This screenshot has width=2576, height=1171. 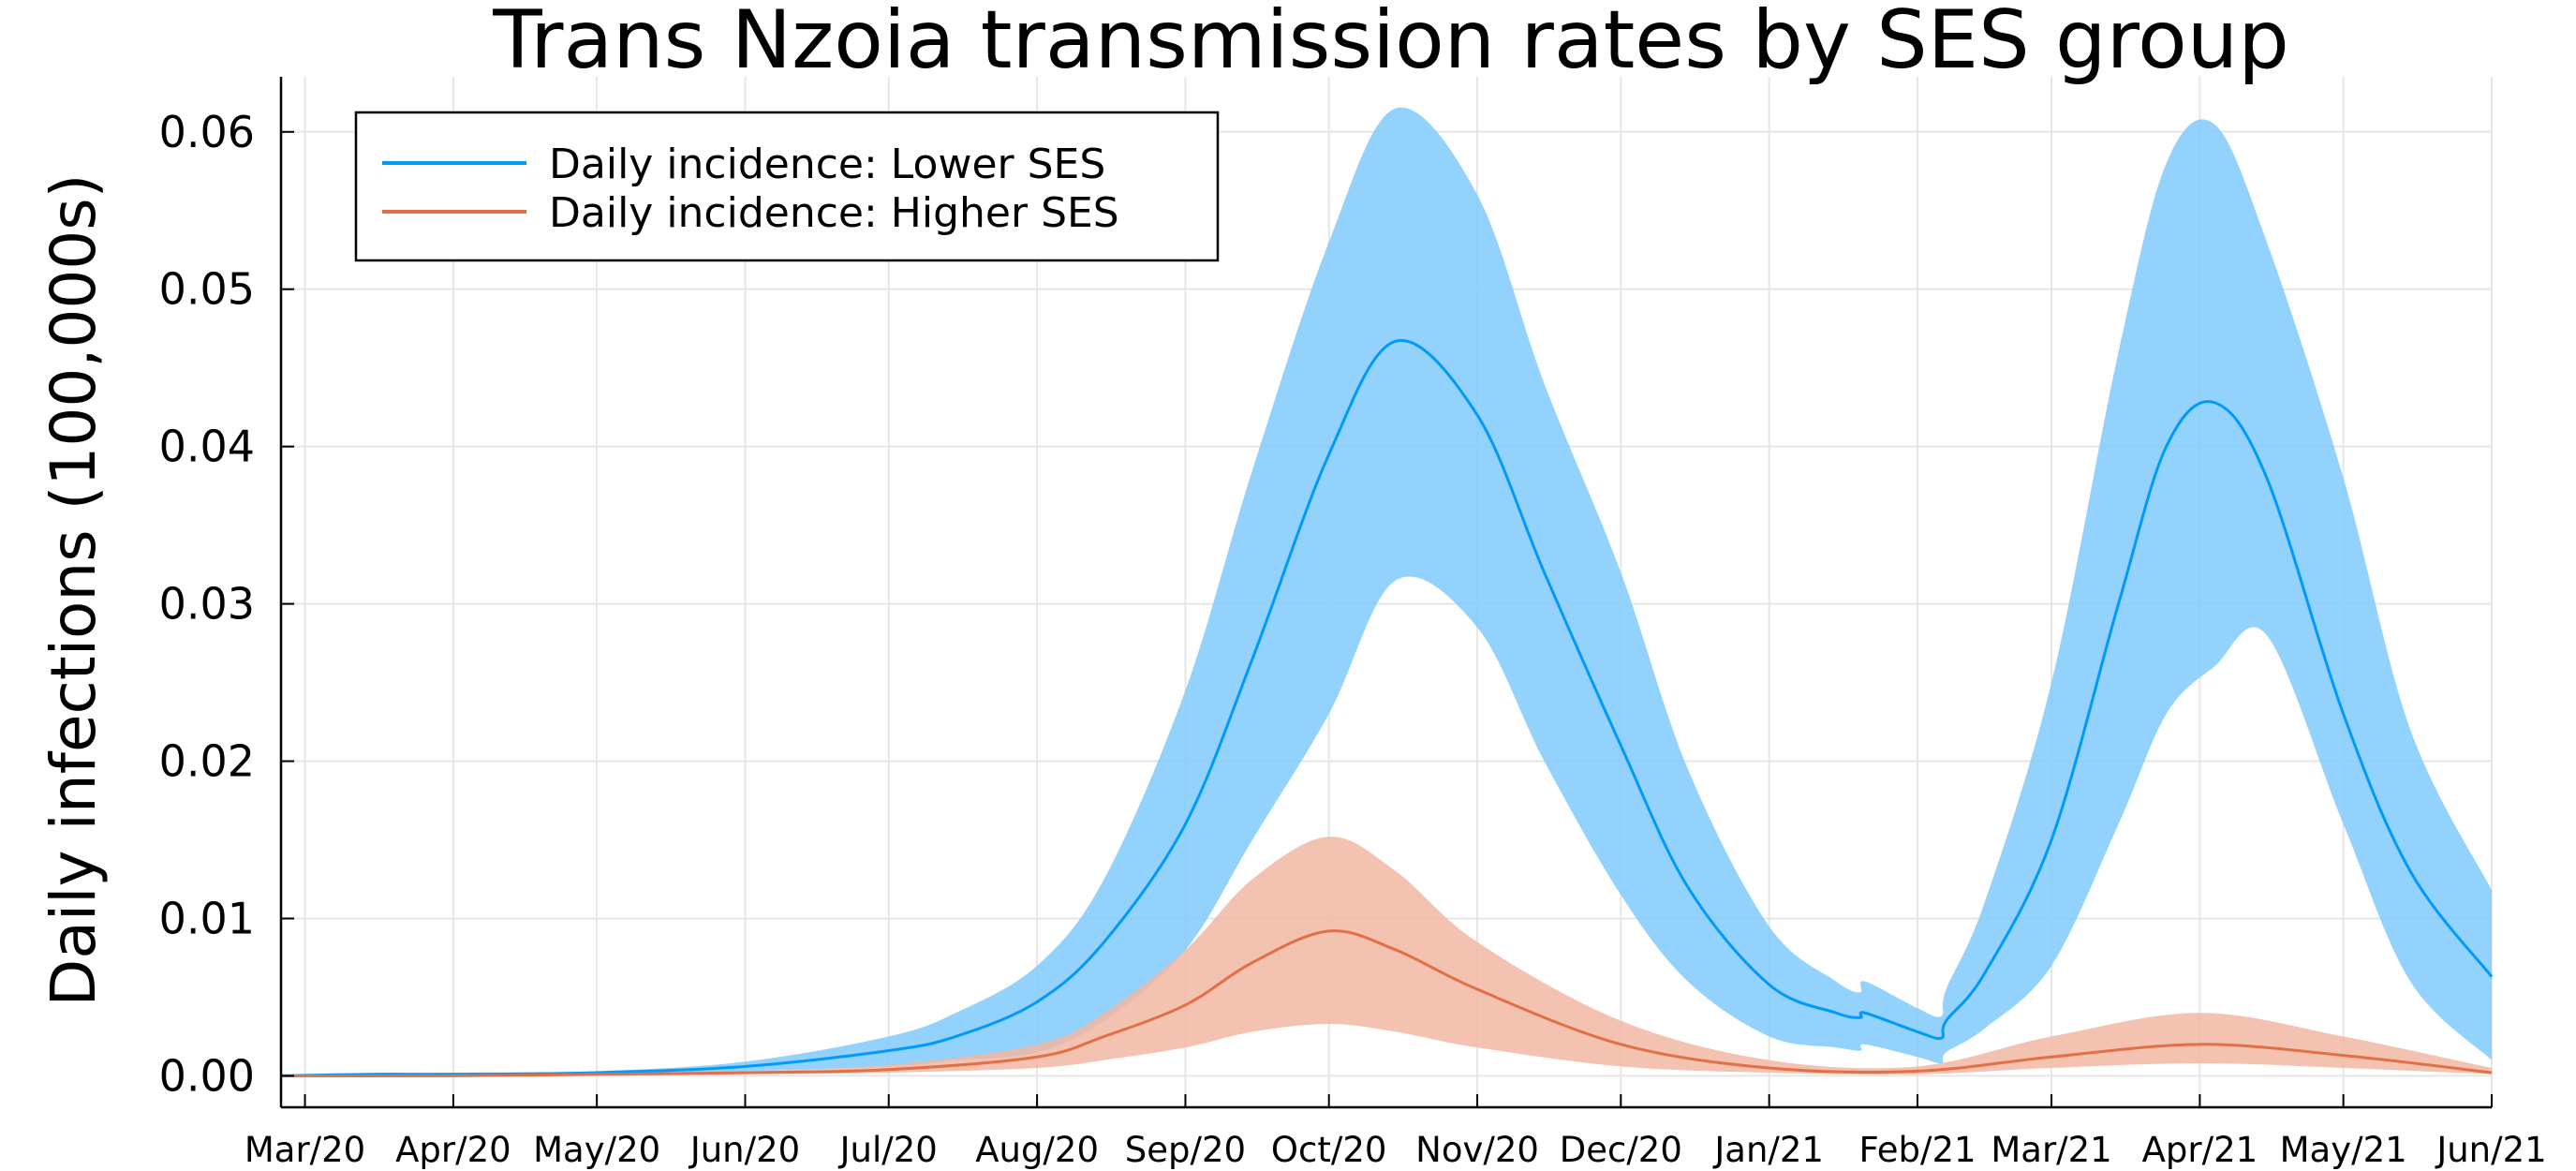 I want to click on legend-box, so click(x=787, y=186).